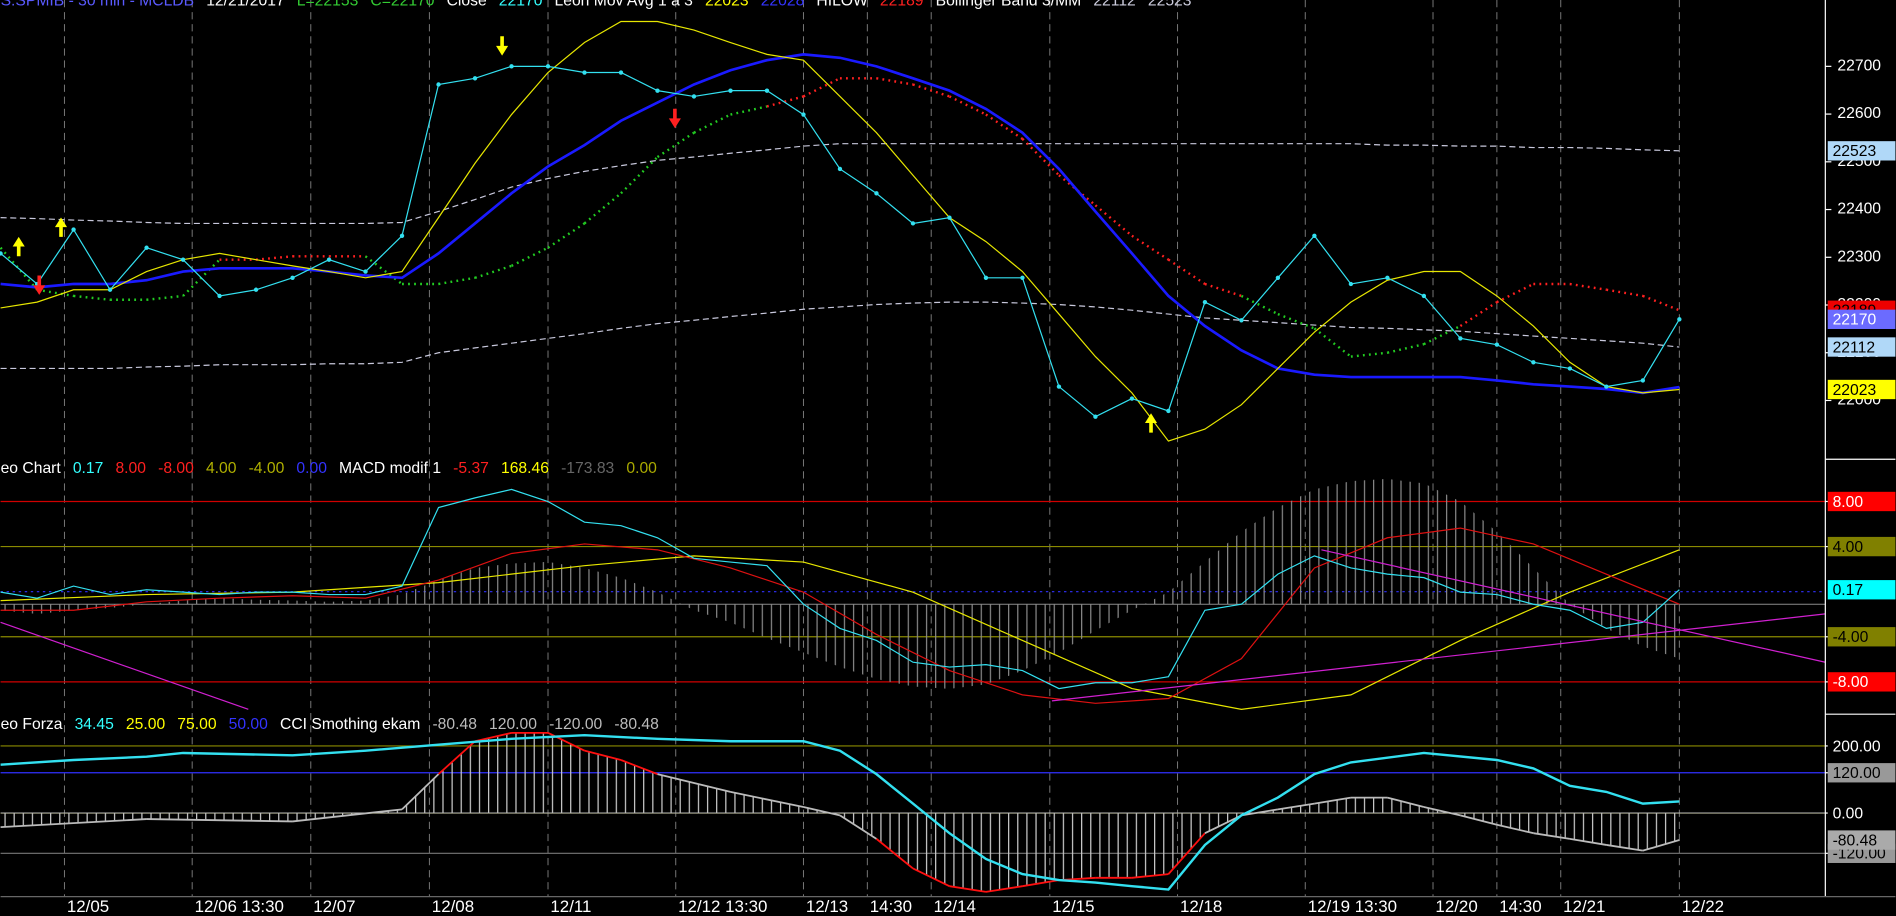 This screenshot has width=1896, height=916. I want to click on legend-text: 0.00, so click(641, 468).